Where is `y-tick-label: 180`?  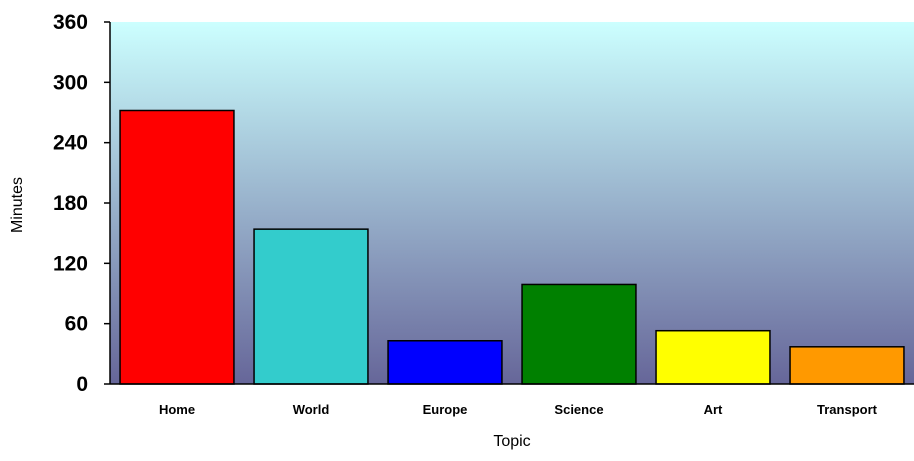 y-tick-label: 180 is located at coordinates (70, 203).